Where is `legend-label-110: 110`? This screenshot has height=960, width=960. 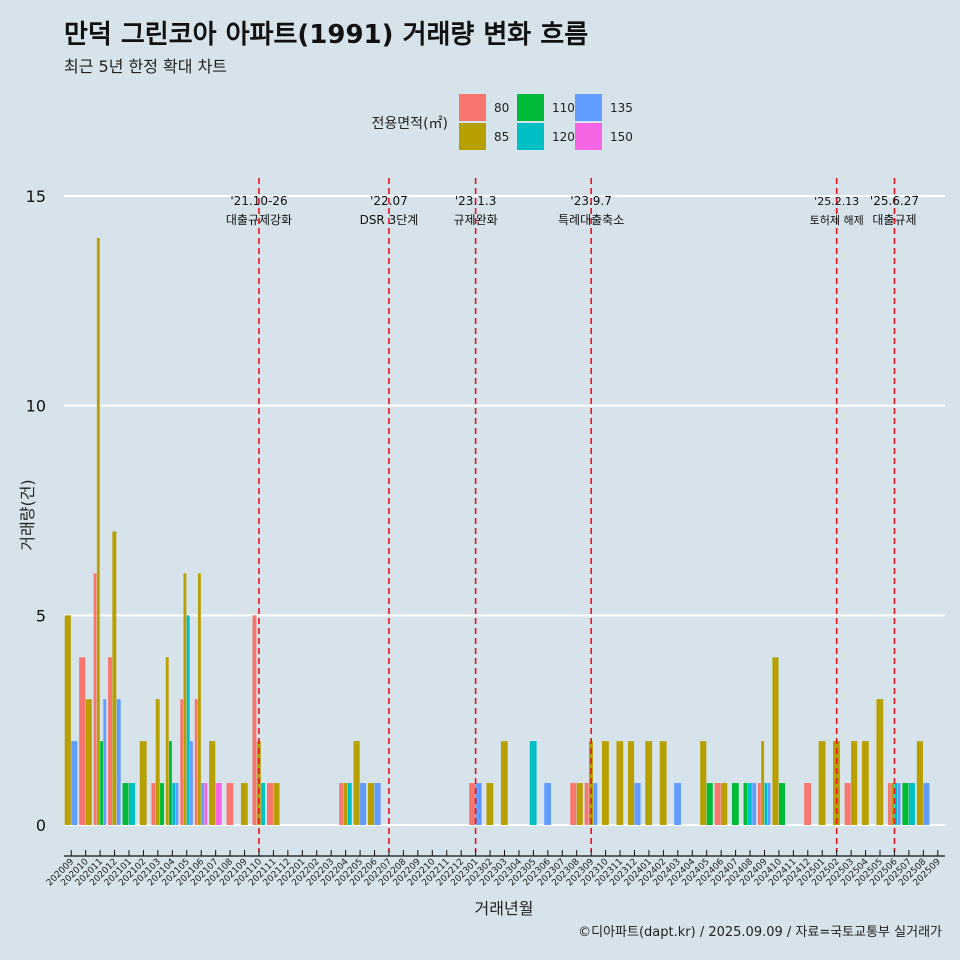 legend-label-110: 110 is located at coordinates (563, 108).